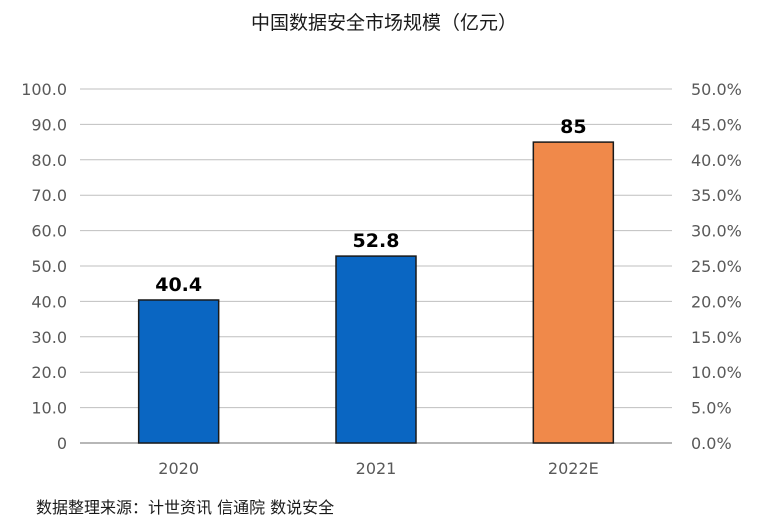 The width and height of the screenshot is (768, 531). What do you see at coordinates (44, 89) in the screenshot?
I see `y-tick-label-left: 100.0` at bounding box center [44, 89].